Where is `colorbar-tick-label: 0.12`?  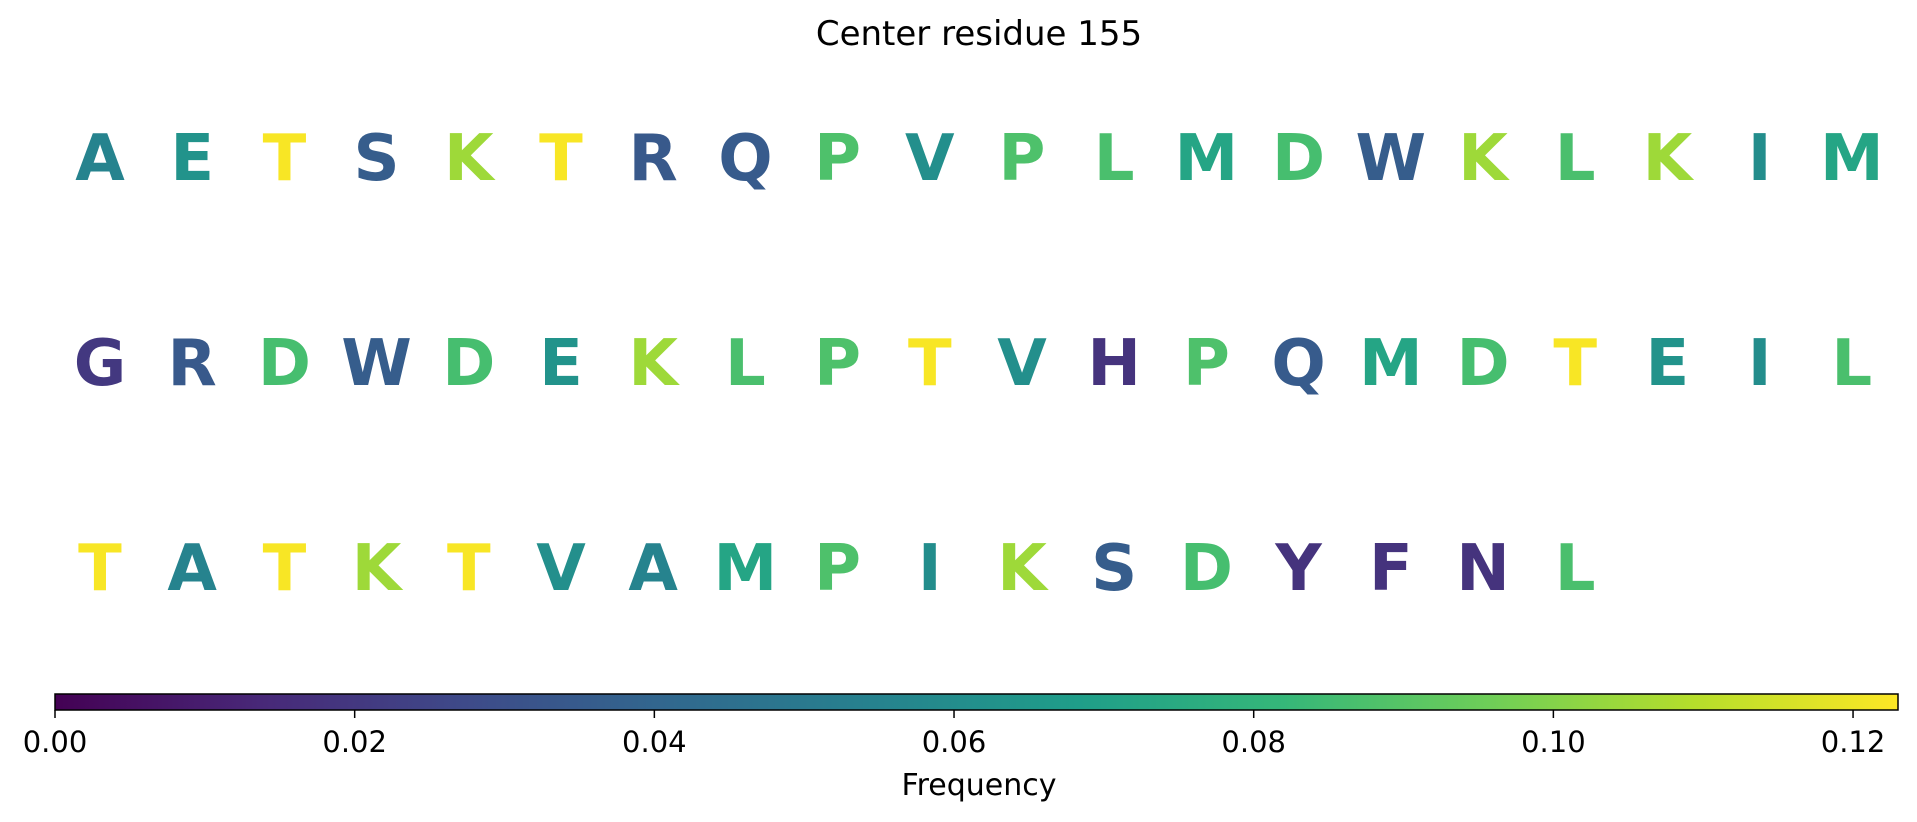
colorbar-tick-label: 0.12 is located at coordinates (1853, 742).